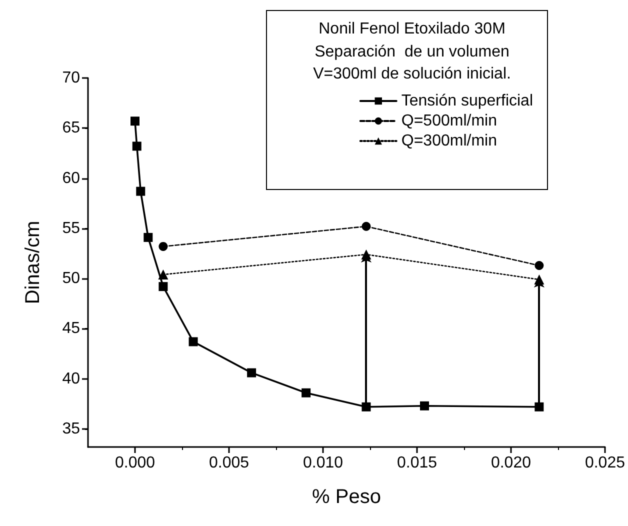 Image resolution: width=628 pixels, height=526 pixels. I want to click on x-tick-label: 0.015, so click(417, 463).